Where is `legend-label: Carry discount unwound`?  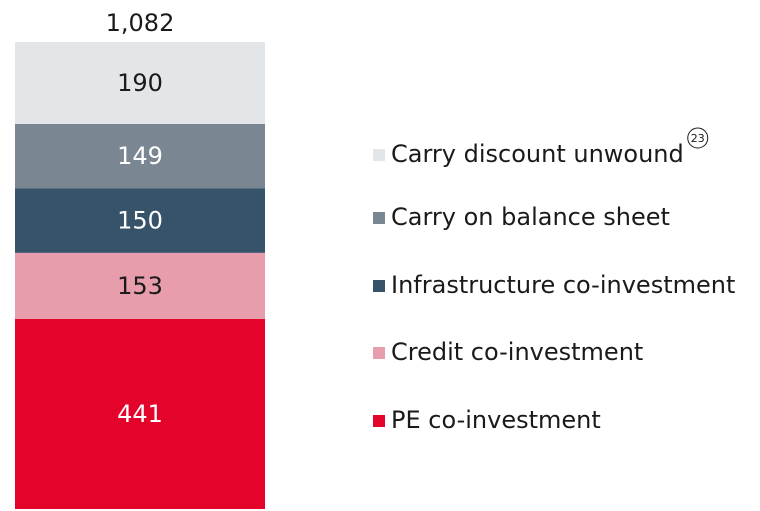
legend-label: Carry discount unwound is located at coordinates (537, 154).